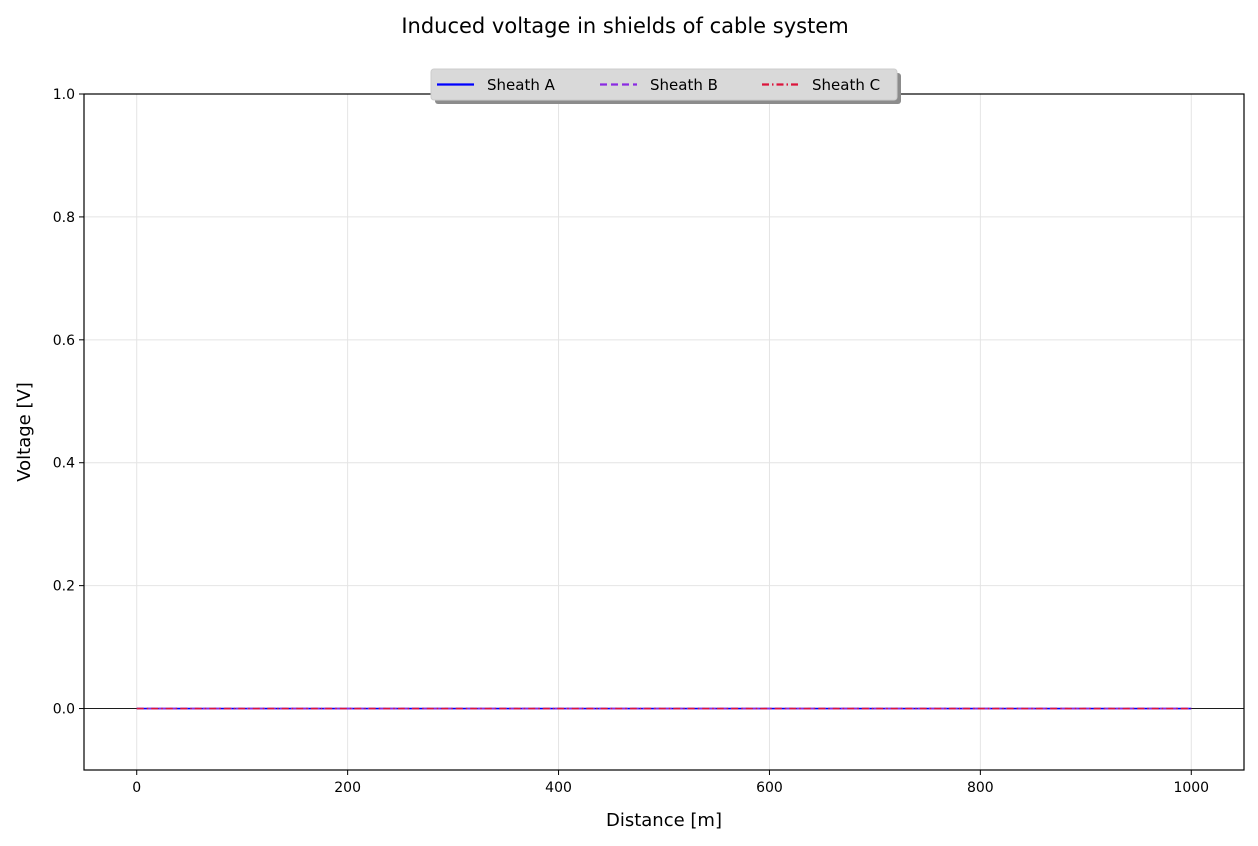 Image resolution: width=1258 pixels, height=846 pixels. What do you see at coordinates (64, 218) in the screenshot?
I see `y-tick-label: 0.8` at bounding box center [64, 218].